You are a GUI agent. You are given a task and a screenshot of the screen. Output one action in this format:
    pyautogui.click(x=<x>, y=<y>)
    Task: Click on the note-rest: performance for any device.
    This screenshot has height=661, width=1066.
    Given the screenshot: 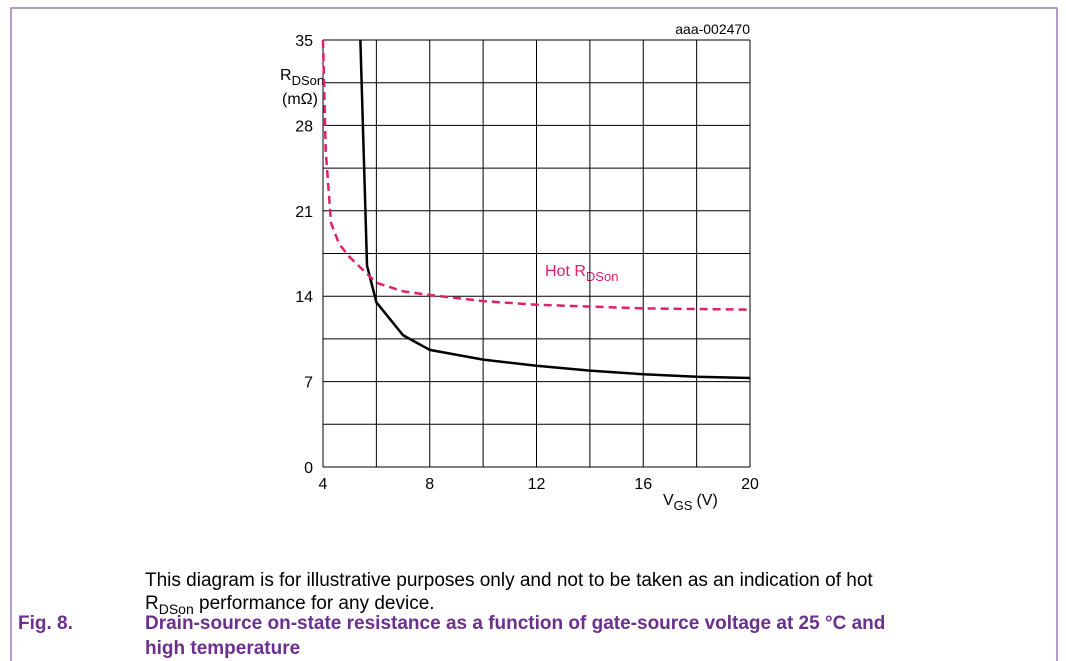 What is the action you would take?
    pyautogui.click(x=314, y=603)
    